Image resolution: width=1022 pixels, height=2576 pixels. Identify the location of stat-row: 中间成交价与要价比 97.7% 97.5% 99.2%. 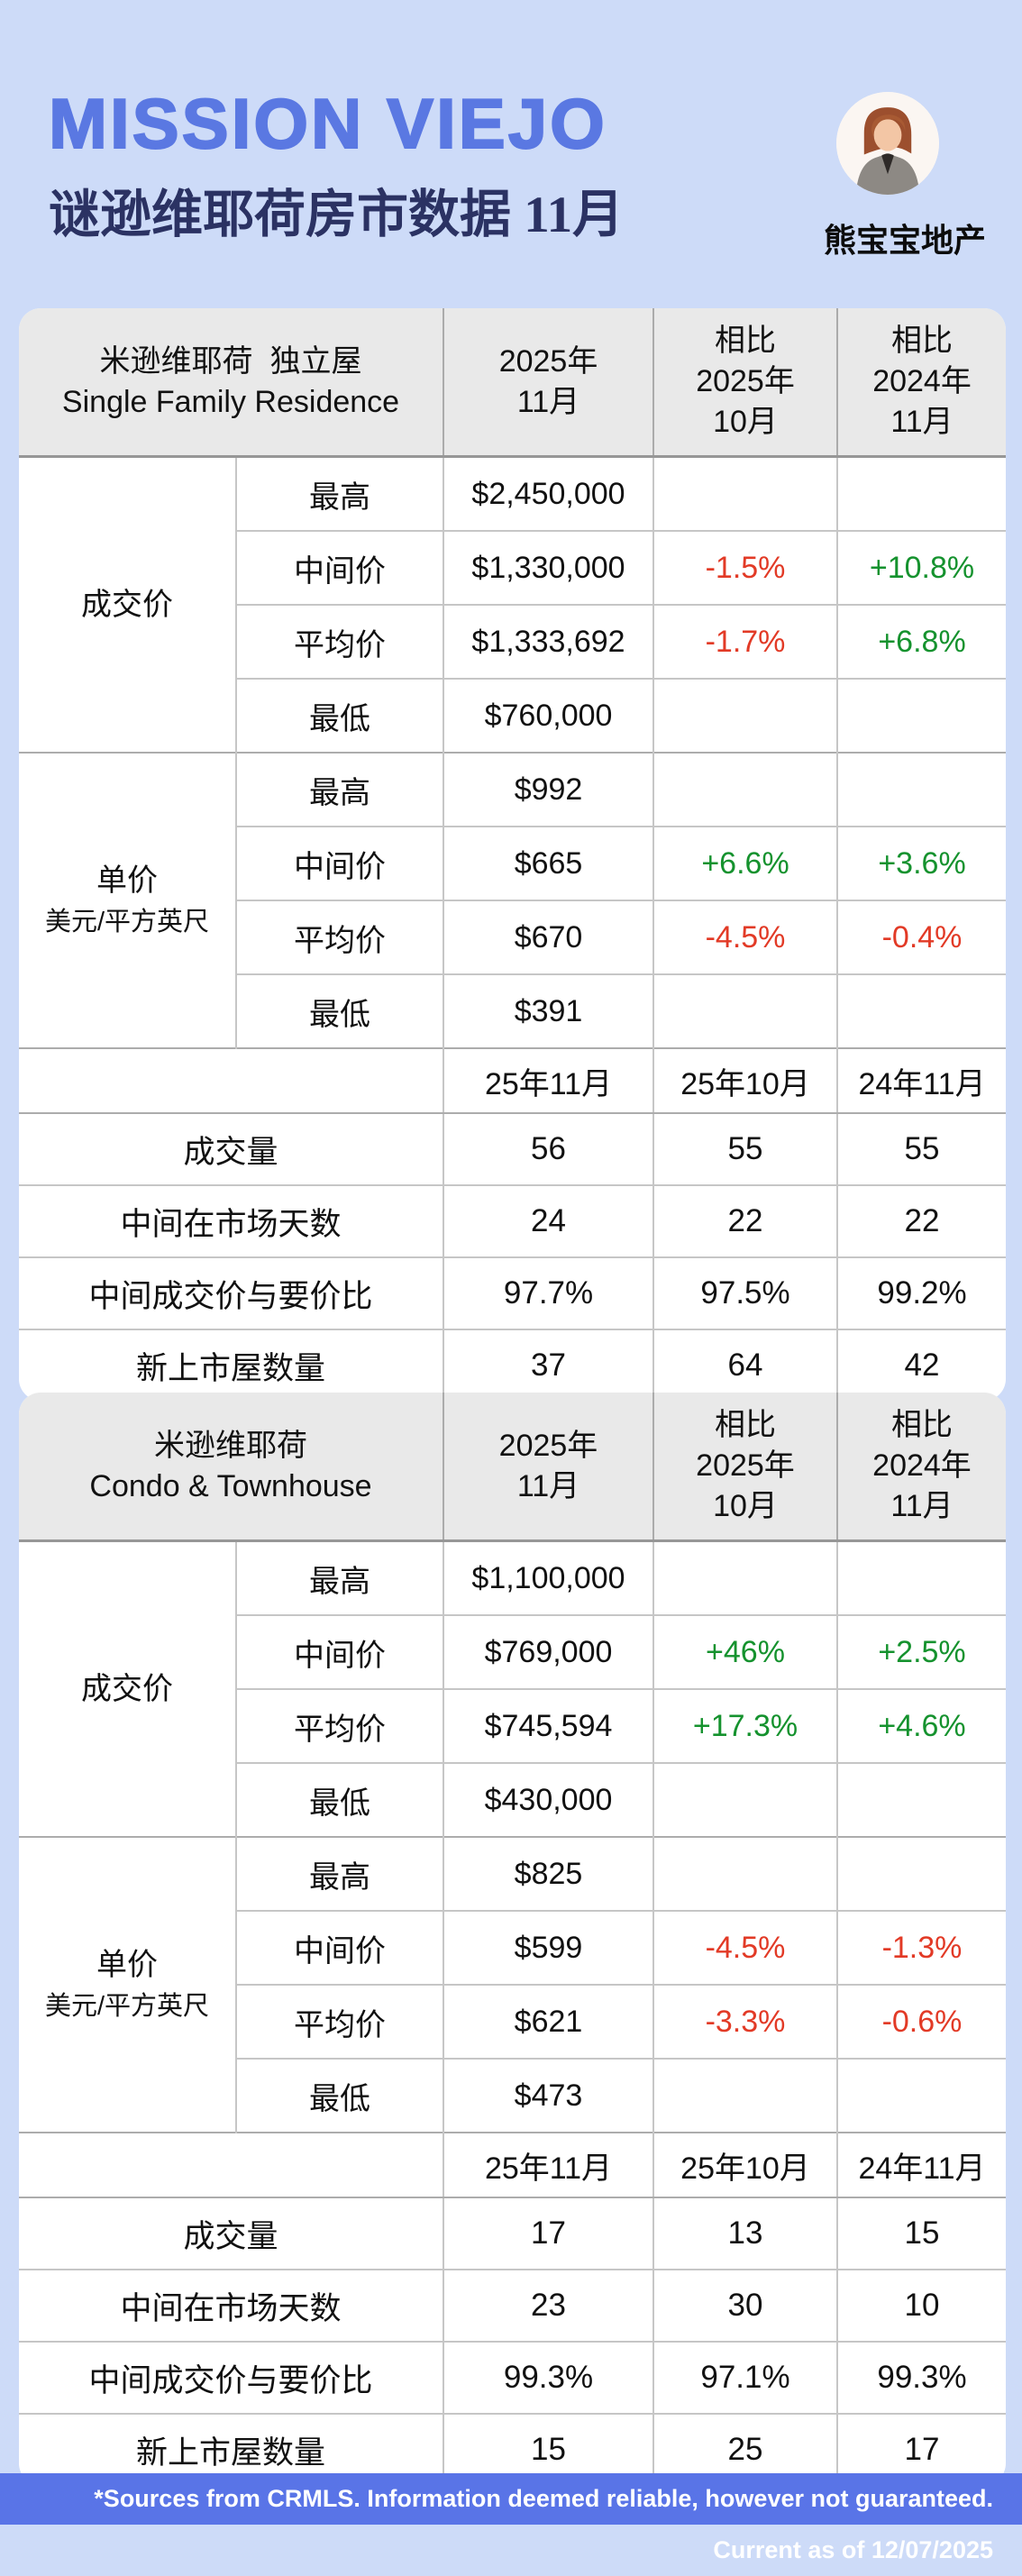
(512, 1292).